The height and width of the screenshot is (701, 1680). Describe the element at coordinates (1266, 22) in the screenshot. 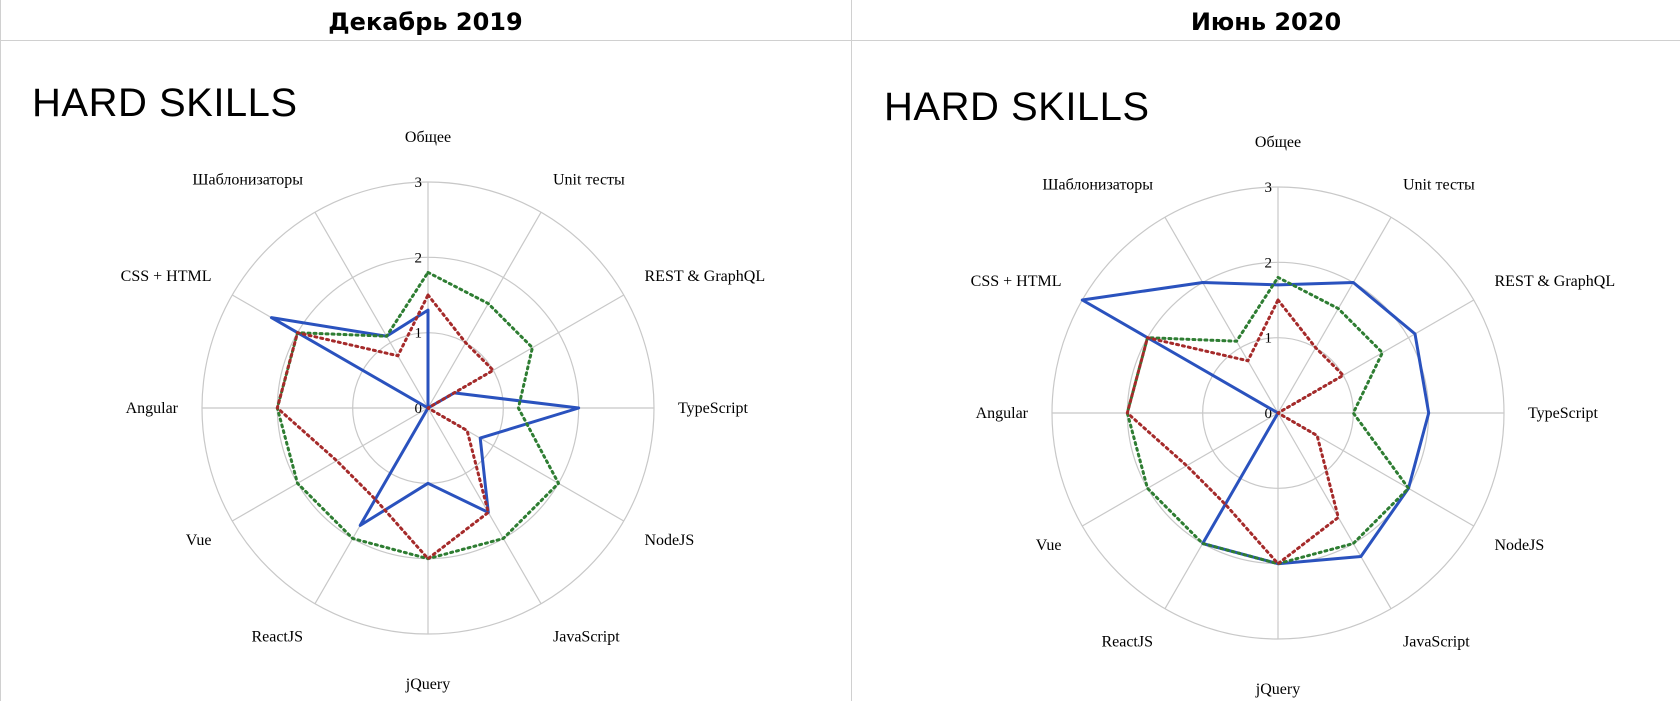

I see `column-header-june-2020: Июнь 2020` at that location.